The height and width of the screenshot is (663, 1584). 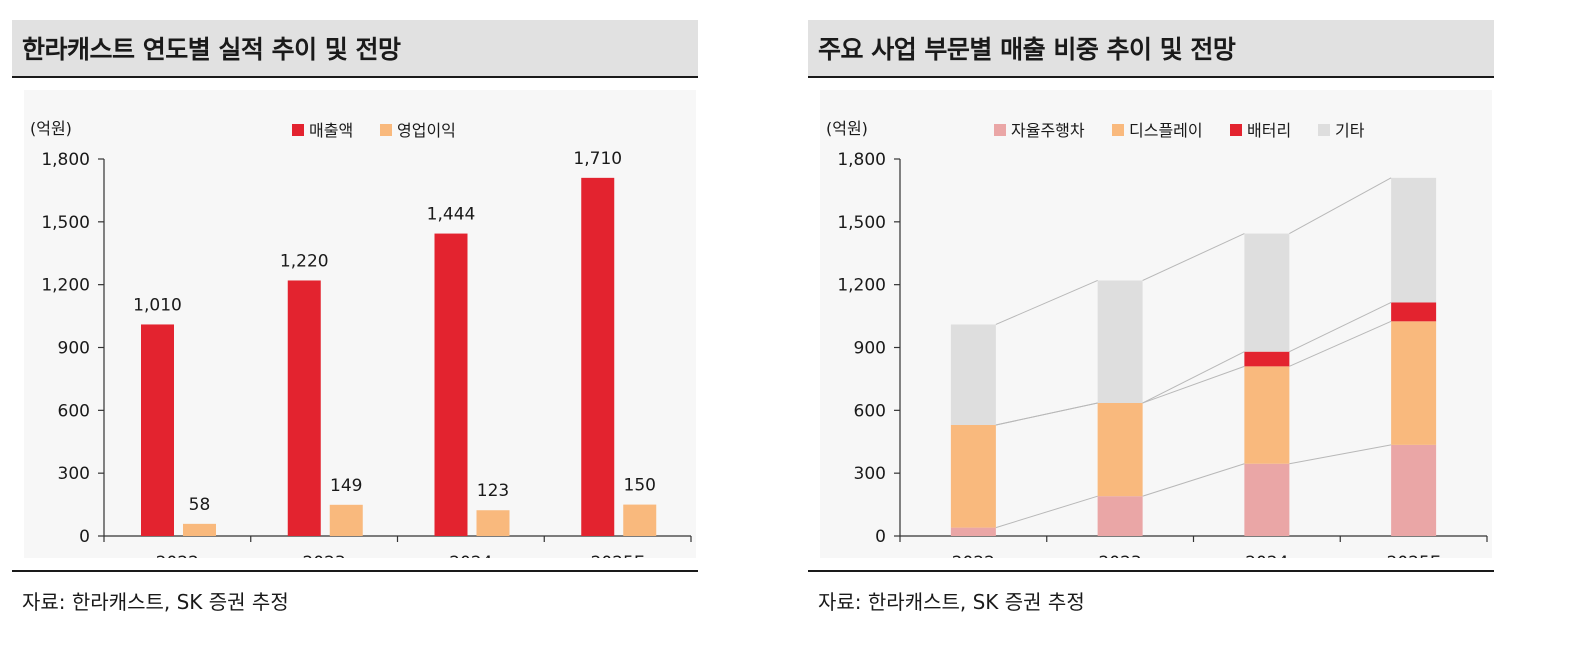 What do you see at coordinates (200, 505) in the screenshot?
I see `data-label: 58` at bounding box center [200, 505].